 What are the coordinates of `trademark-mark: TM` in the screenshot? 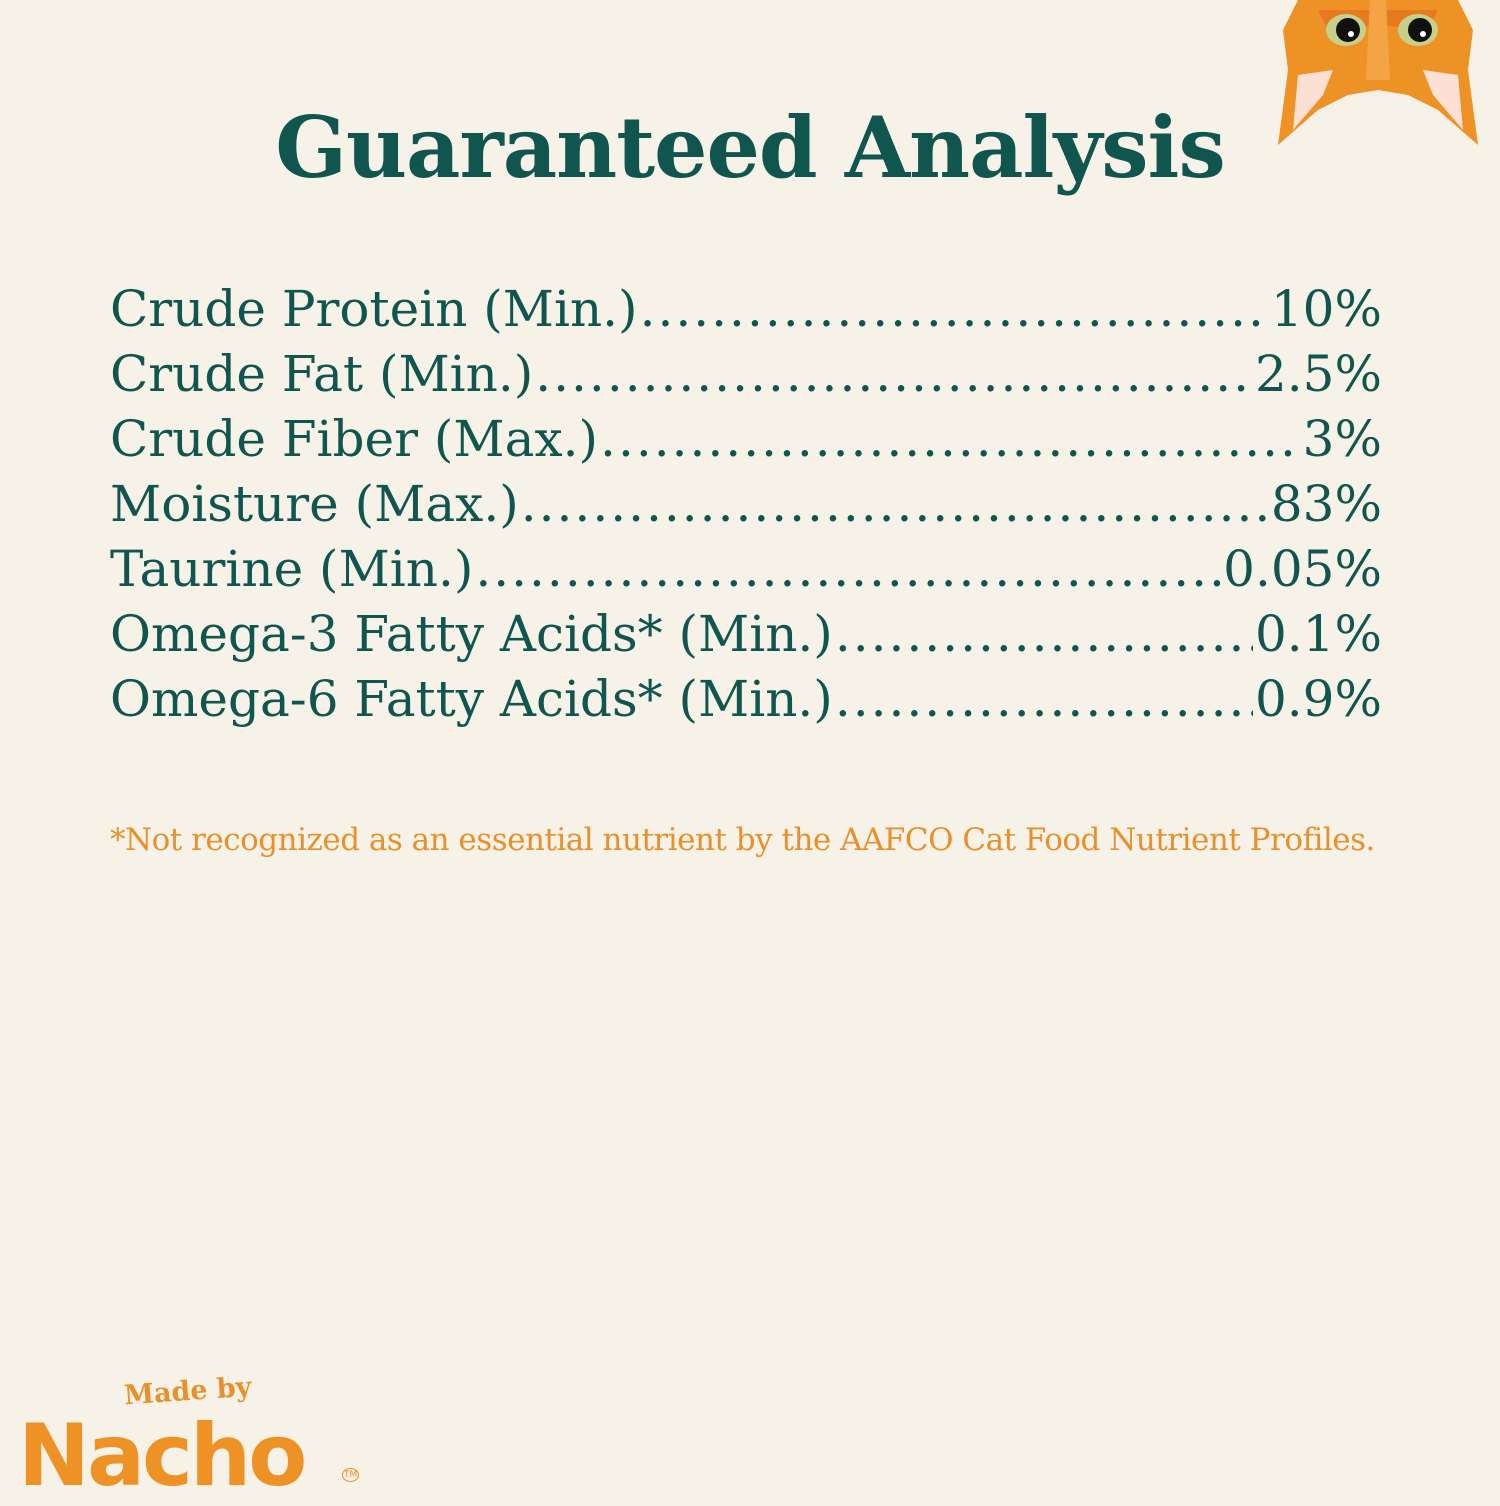 It's located at (351, 1475).